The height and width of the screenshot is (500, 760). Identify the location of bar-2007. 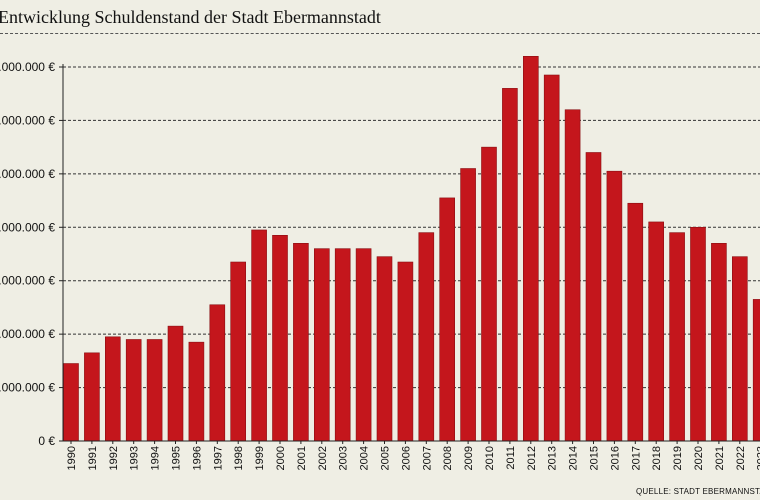
(426, 337).